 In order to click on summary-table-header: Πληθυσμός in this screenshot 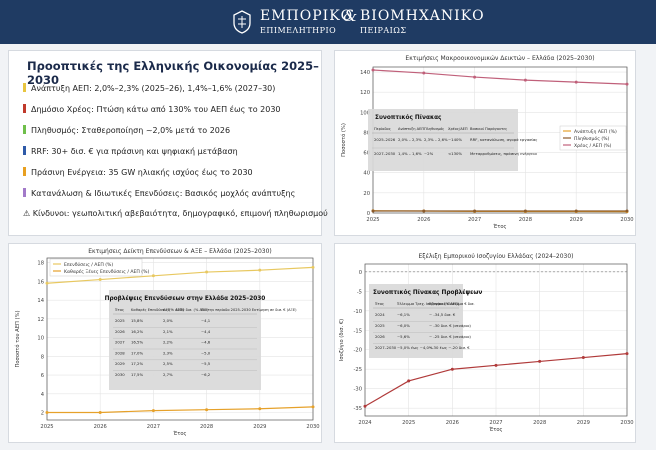, I will do `click(434, 129)`.